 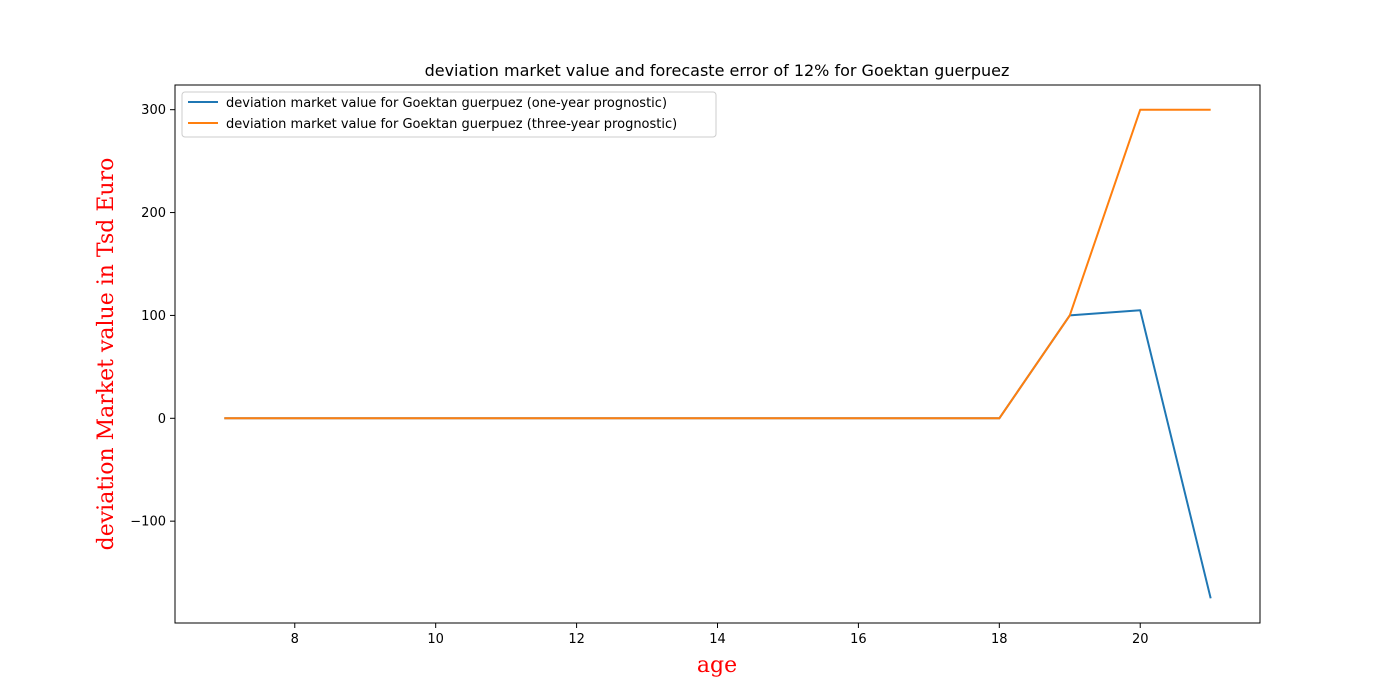 What do you see at coordinates (162, 419) in the screenshot?
I see `y-tick-label: 0` at bounding box center [162, 419].